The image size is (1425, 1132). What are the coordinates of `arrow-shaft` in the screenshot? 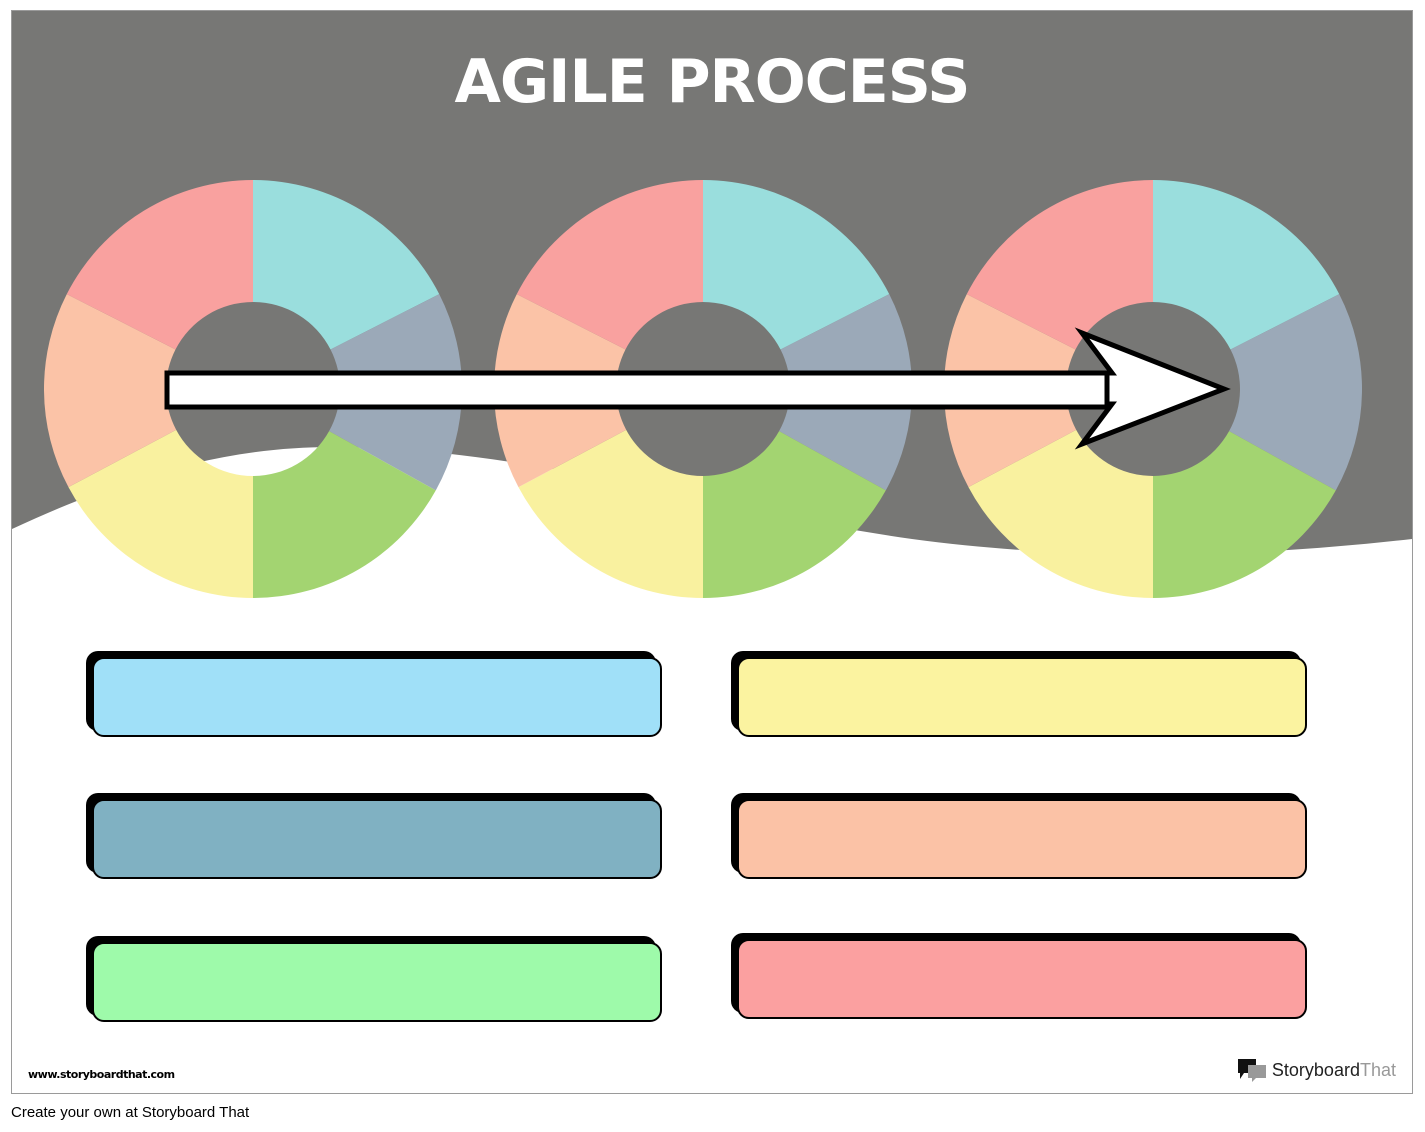 It's located at (637, 390).